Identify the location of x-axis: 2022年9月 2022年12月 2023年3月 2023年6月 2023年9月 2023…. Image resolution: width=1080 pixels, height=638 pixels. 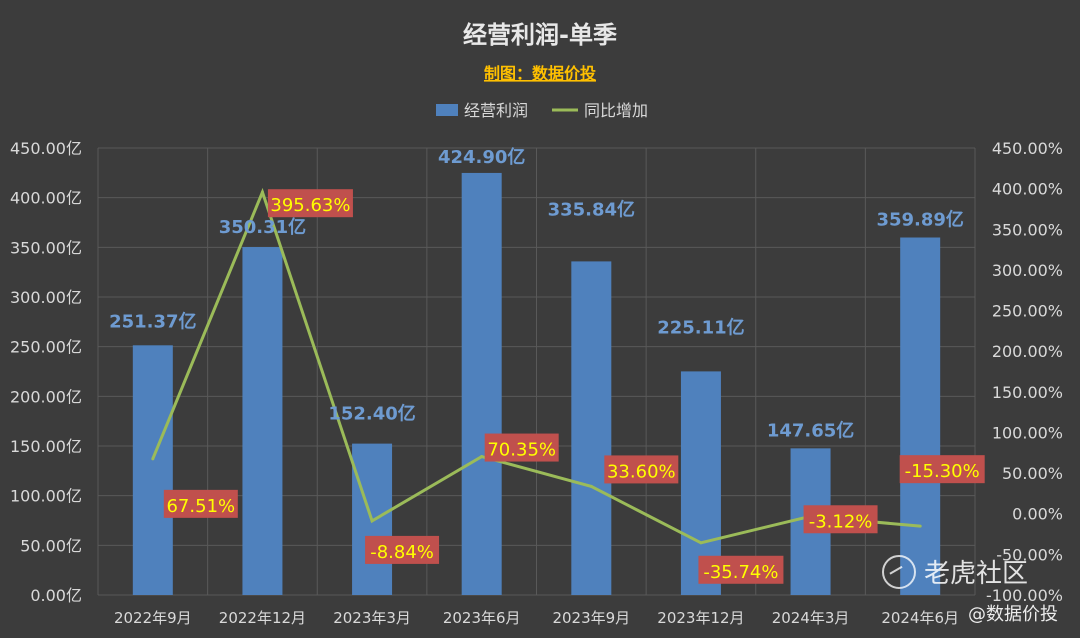
(536, 618).